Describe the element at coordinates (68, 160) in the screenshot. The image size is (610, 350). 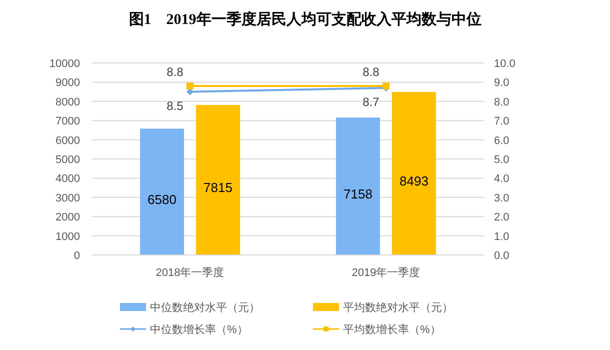
I see `y-tick-label: 5000` at that location.